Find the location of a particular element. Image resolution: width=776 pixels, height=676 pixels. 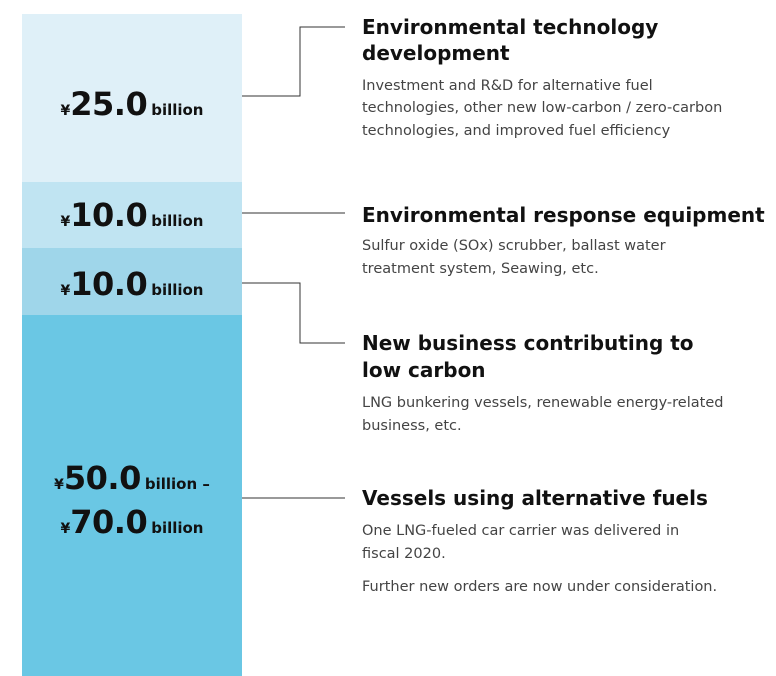

amount-label: ¥25.0 billion is located at coordinates (132, 104).